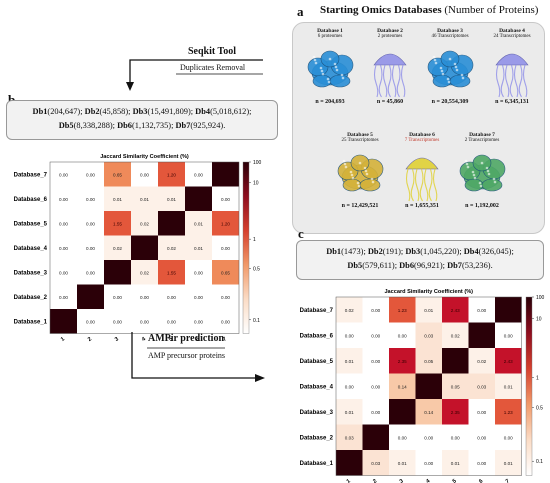  Describe the element at coordinates (66, 125) in the screenshot. I see `b-line2-key-0: Db5` at that location.